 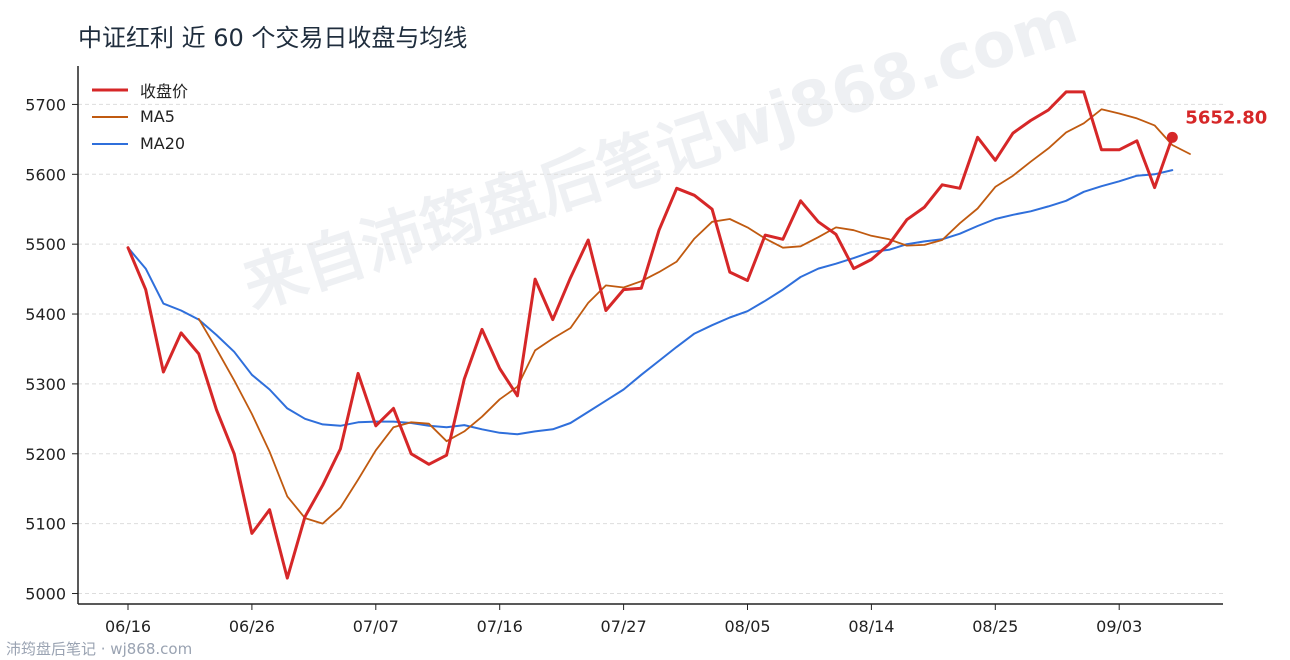 I want to click on y-tick-label: 5500, so click(x=45, y=244).